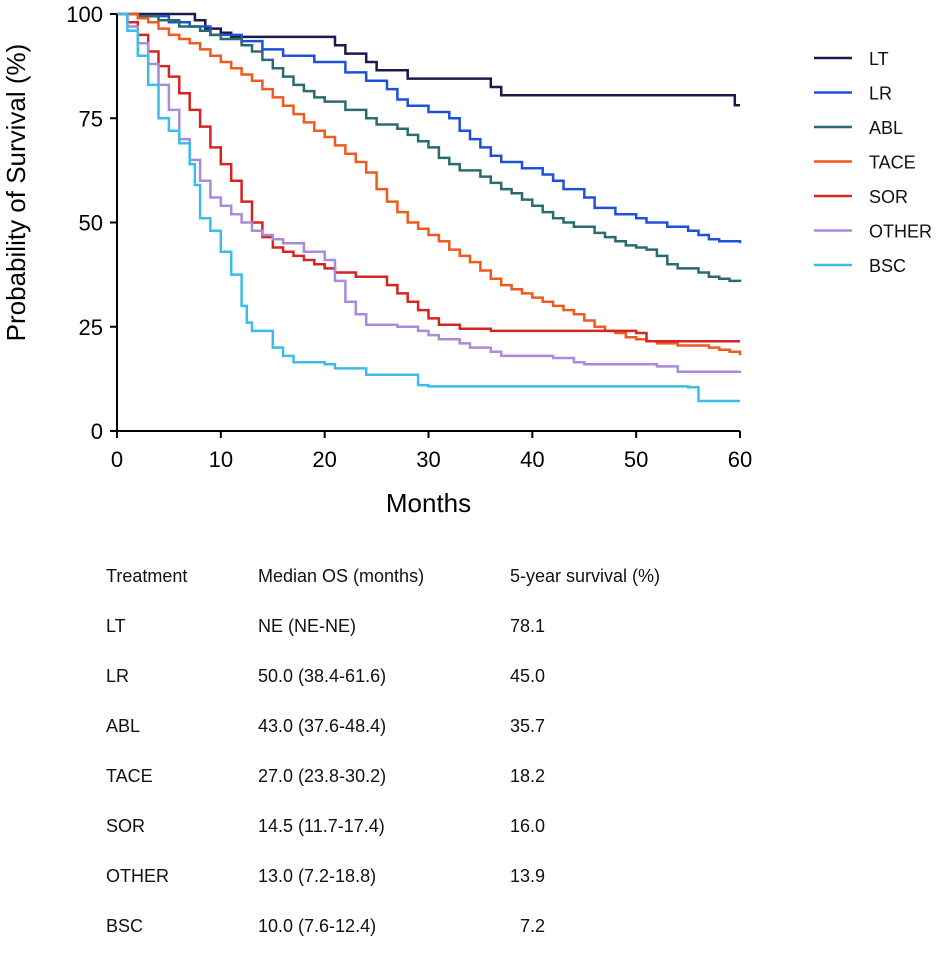 The image size is (945, 966). What do you see at coordinates (528, 726) in the screenshot?
I see `cell-5-year-survival: 35.7` at bounding box center [528, 726].